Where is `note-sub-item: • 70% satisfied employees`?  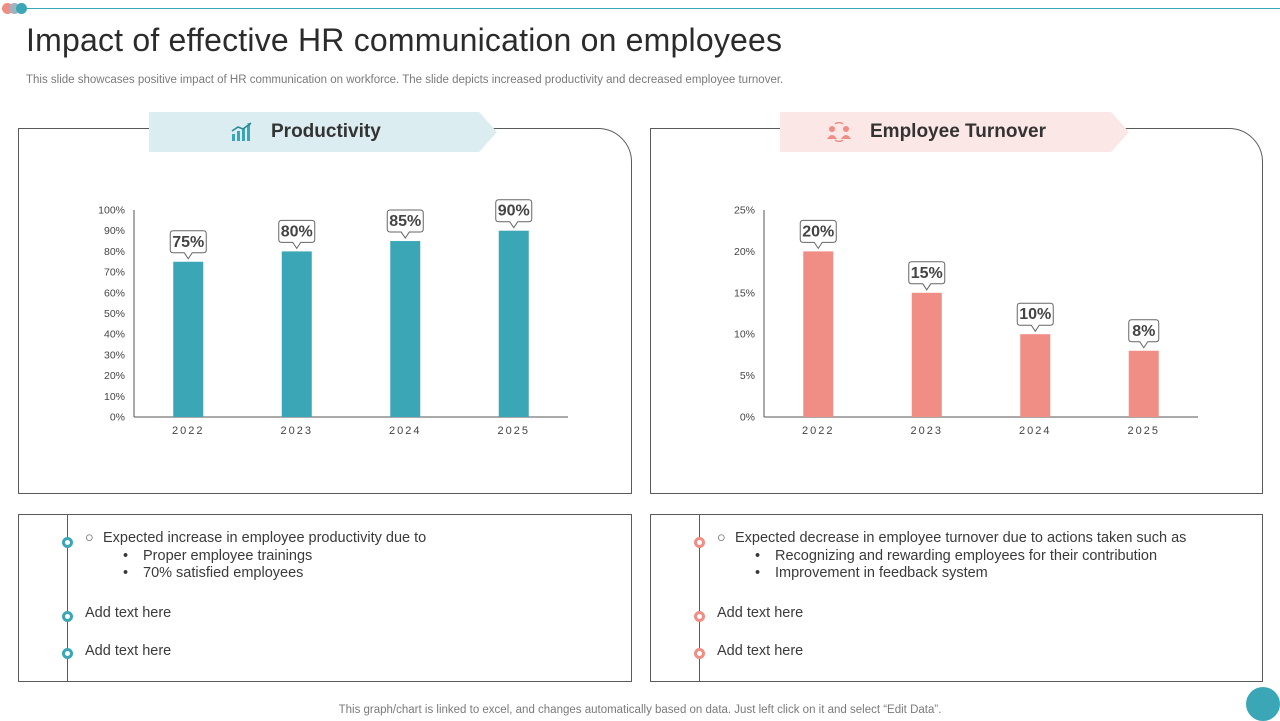 note-sub-item: • 70% satisfied employees is located at coordinates (213, 573).